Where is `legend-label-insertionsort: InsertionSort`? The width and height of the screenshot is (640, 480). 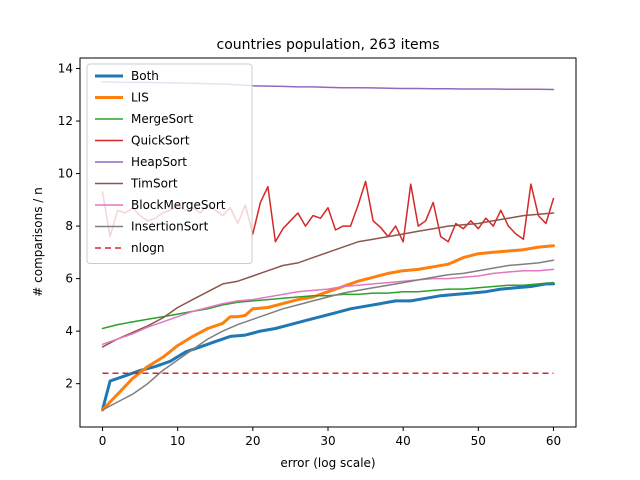
legend-label-insertionsort: InsertionSort is located at coordinates (170, 227).